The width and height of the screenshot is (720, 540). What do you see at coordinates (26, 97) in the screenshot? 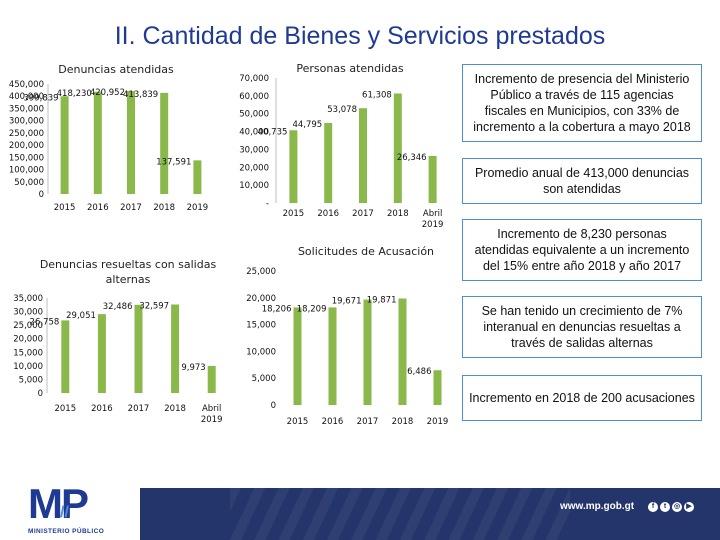
I see `y-tick-label: 400,000` at bounding box center [26, 97].